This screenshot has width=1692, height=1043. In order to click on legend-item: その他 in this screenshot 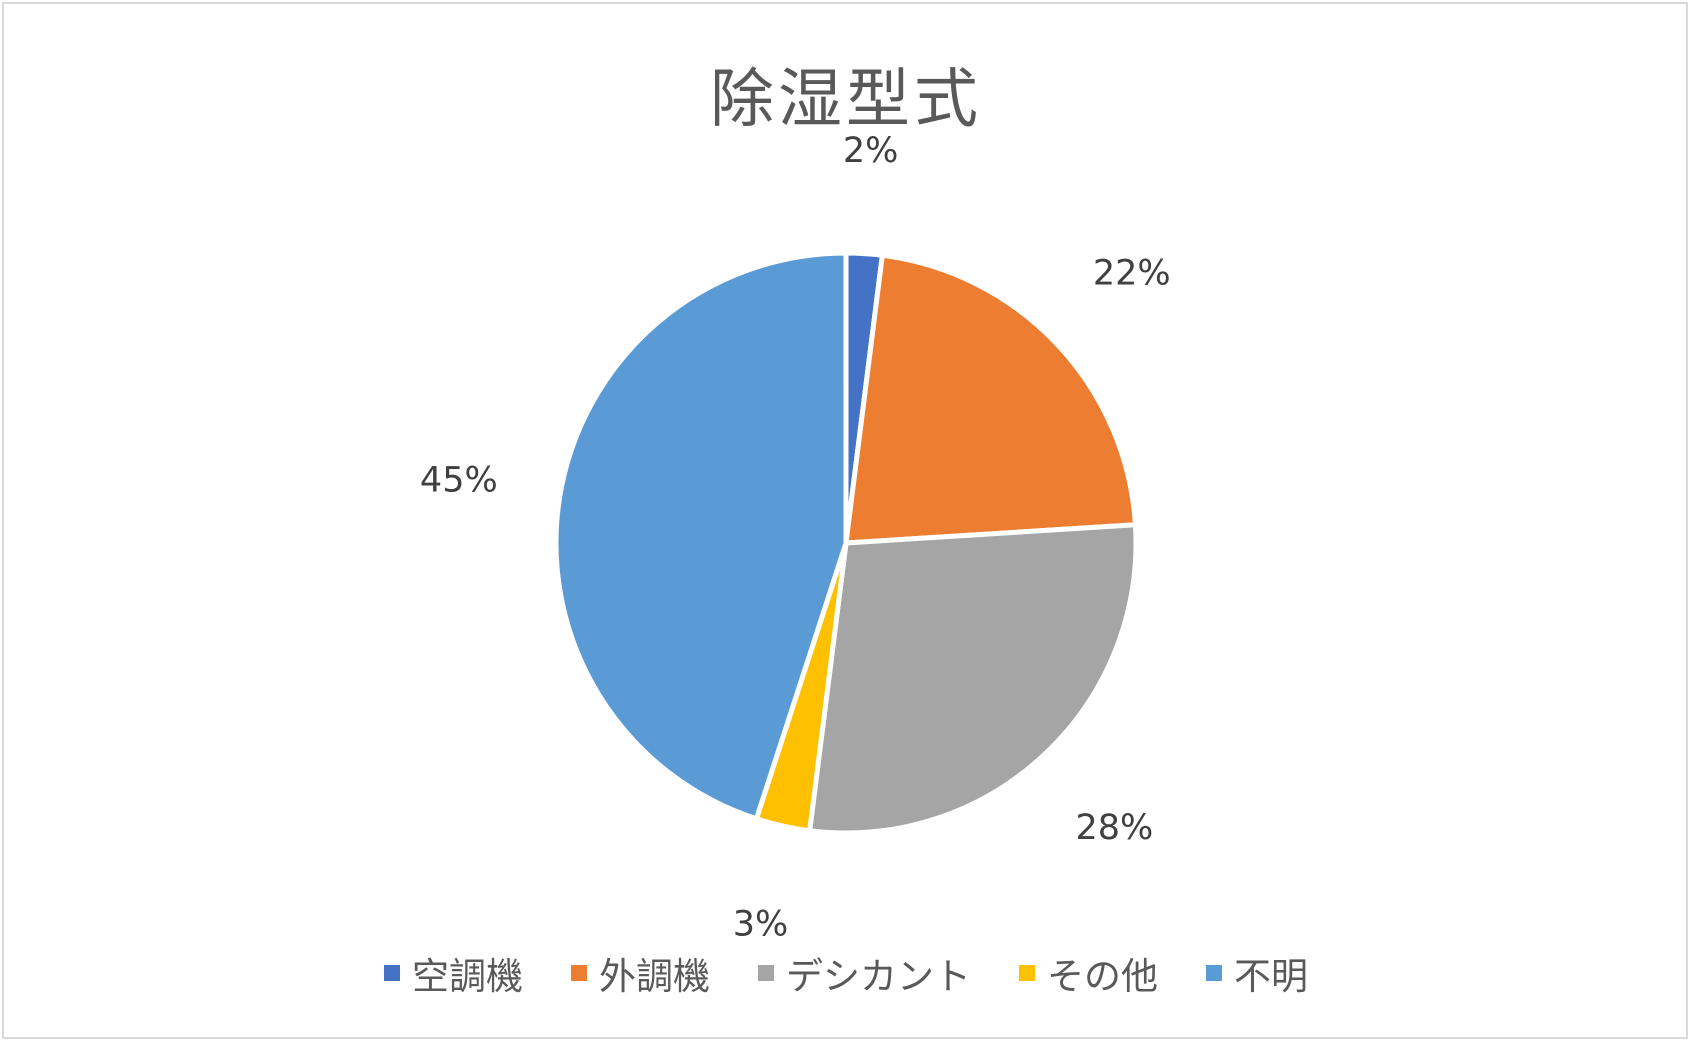, I will do `click(1088, 973)`.